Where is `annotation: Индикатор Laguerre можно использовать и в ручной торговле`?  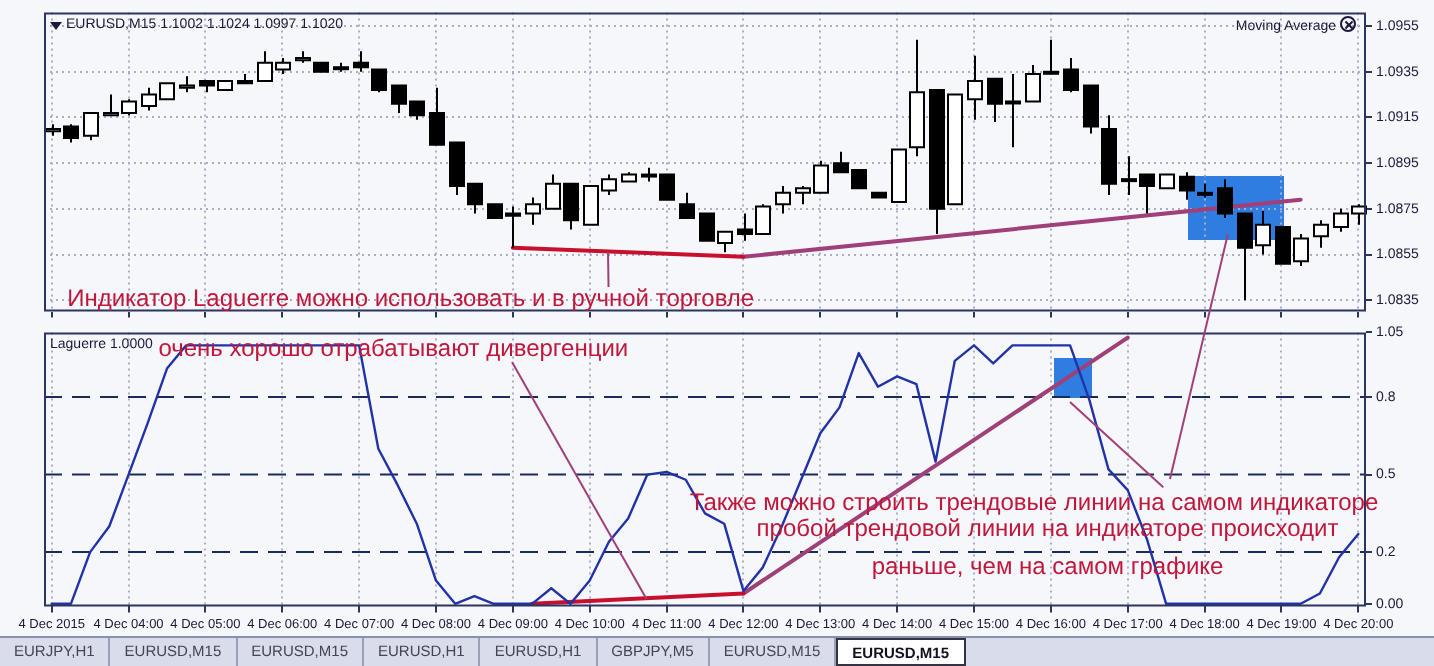 annotation: Индикатор Laguerre можно использовать и в ручной торговле is located at coordinates (411, 298).